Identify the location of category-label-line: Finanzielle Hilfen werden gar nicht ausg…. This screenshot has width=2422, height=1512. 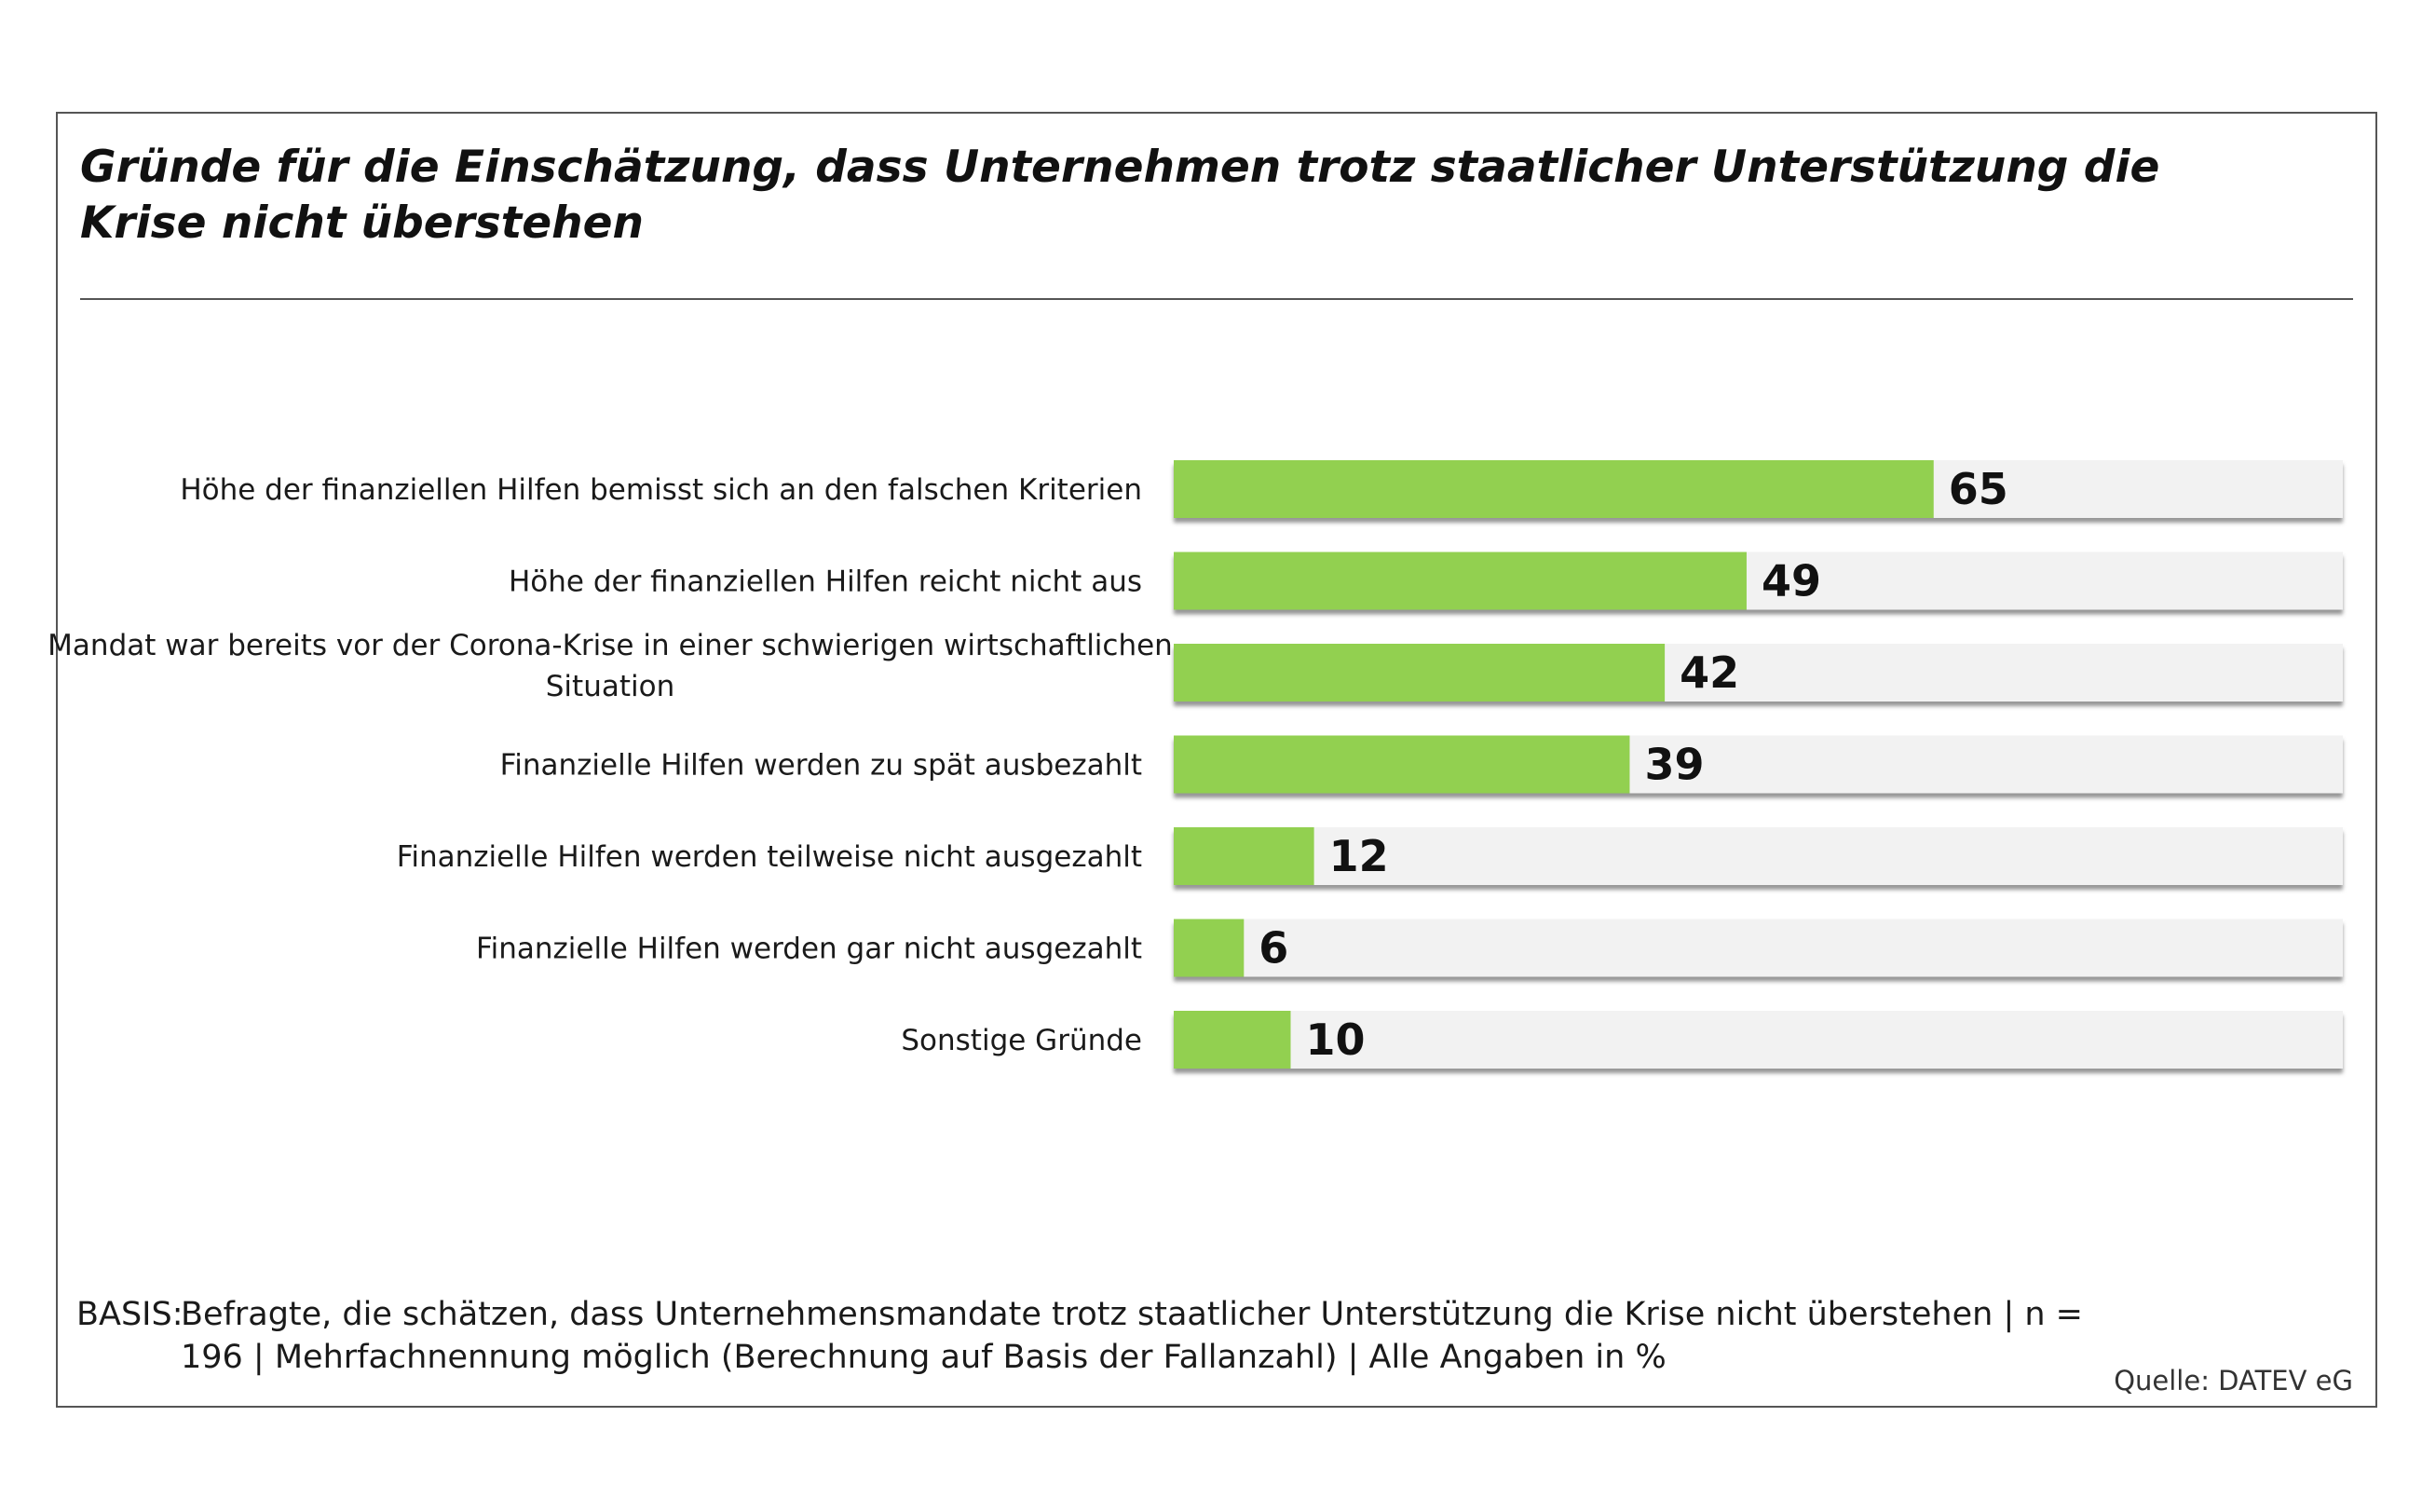
(809, 949).